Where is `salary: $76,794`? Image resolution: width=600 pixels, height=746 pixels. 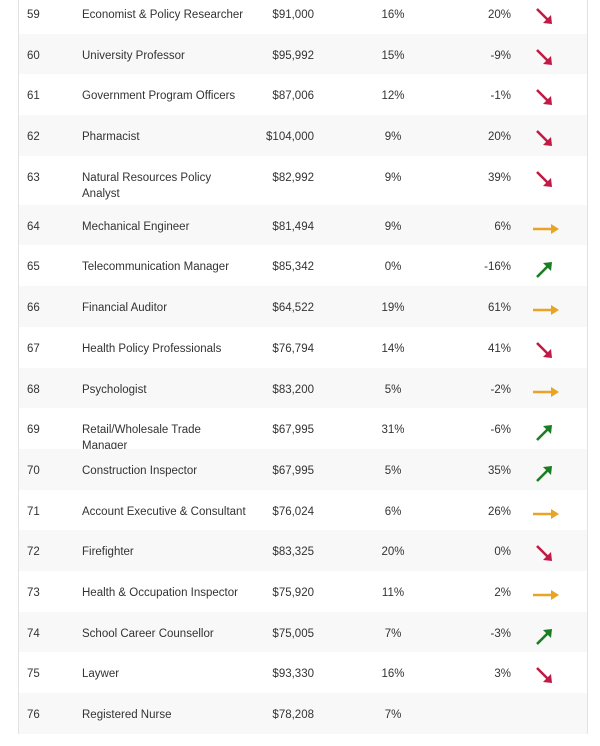
salary: $76,794 is located at coordinates (293, 348).